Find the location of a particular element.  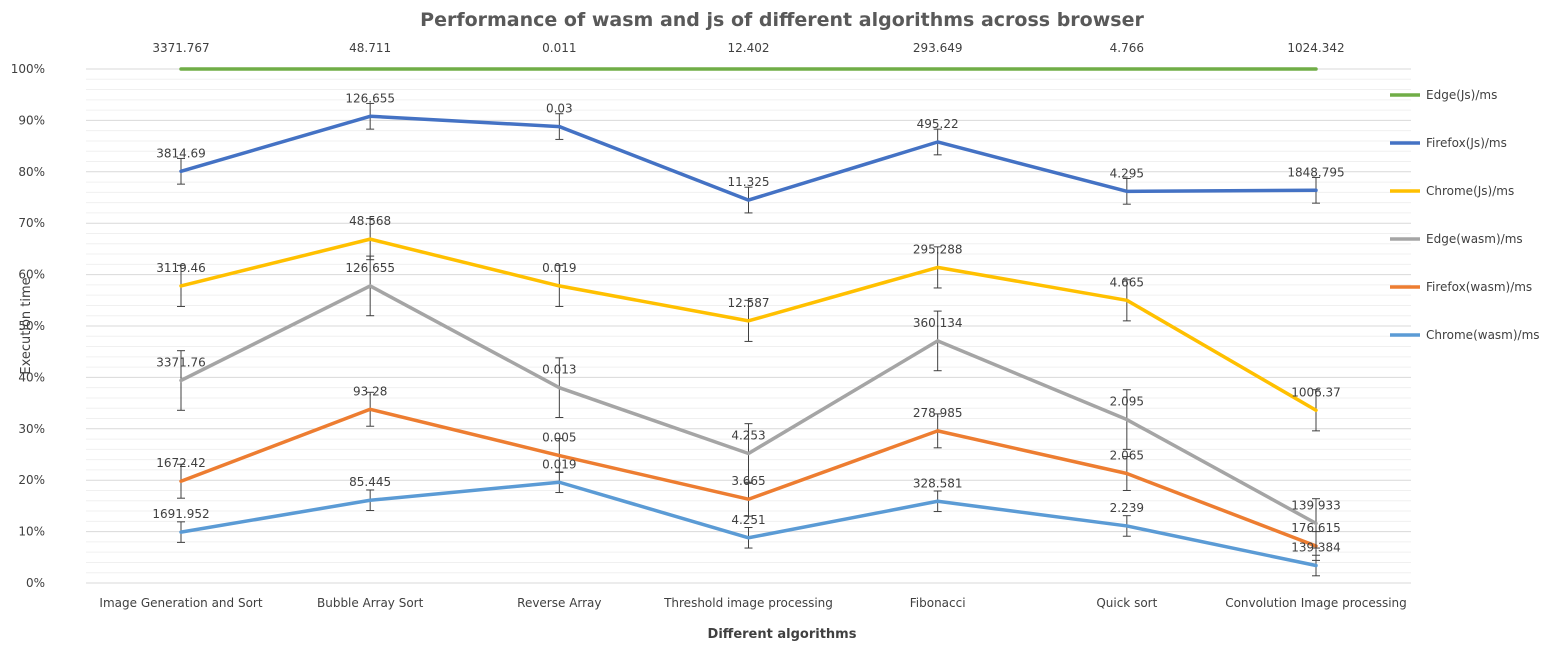

data-label: 0.005 is located at coordinates (559, 438).